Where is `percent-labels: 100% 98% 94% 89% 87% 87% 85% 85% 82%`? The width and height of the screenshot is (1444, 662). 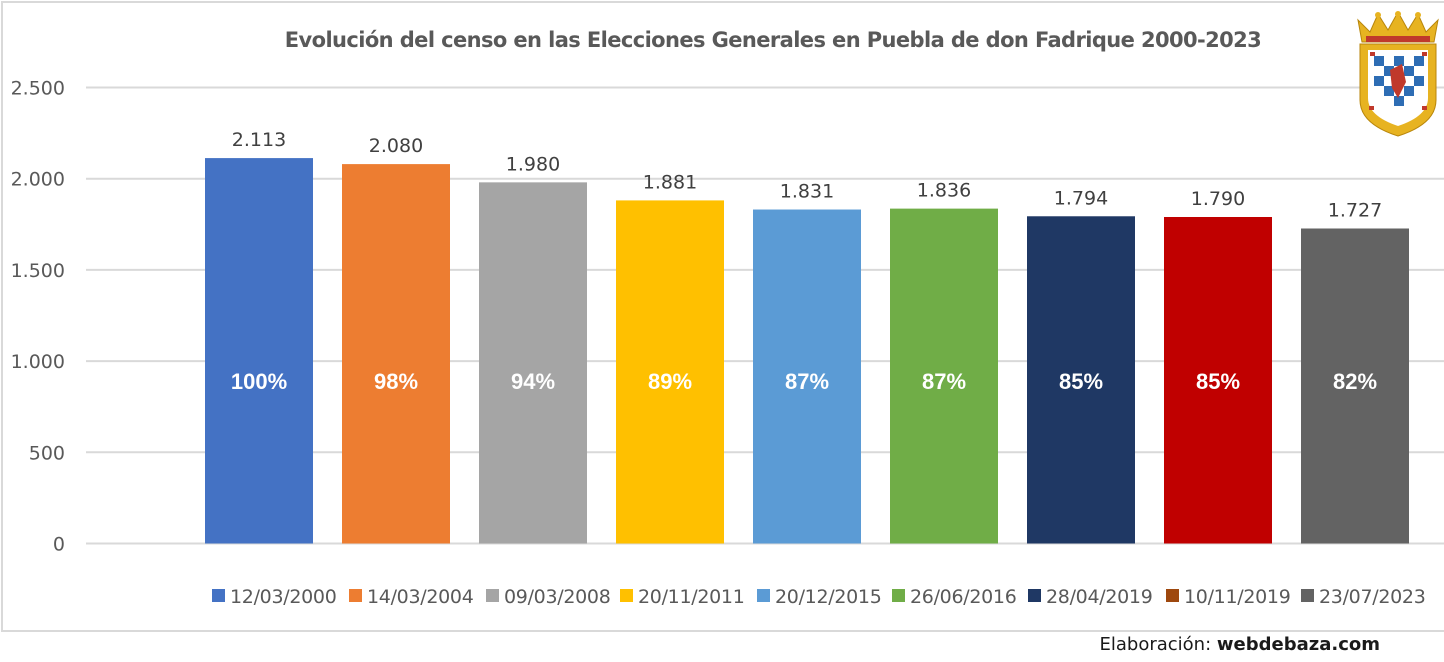 percent-labels: 100% 98% 94% 89% 87% 87% 85% 85% 82% is located at coordinates (804, 381).